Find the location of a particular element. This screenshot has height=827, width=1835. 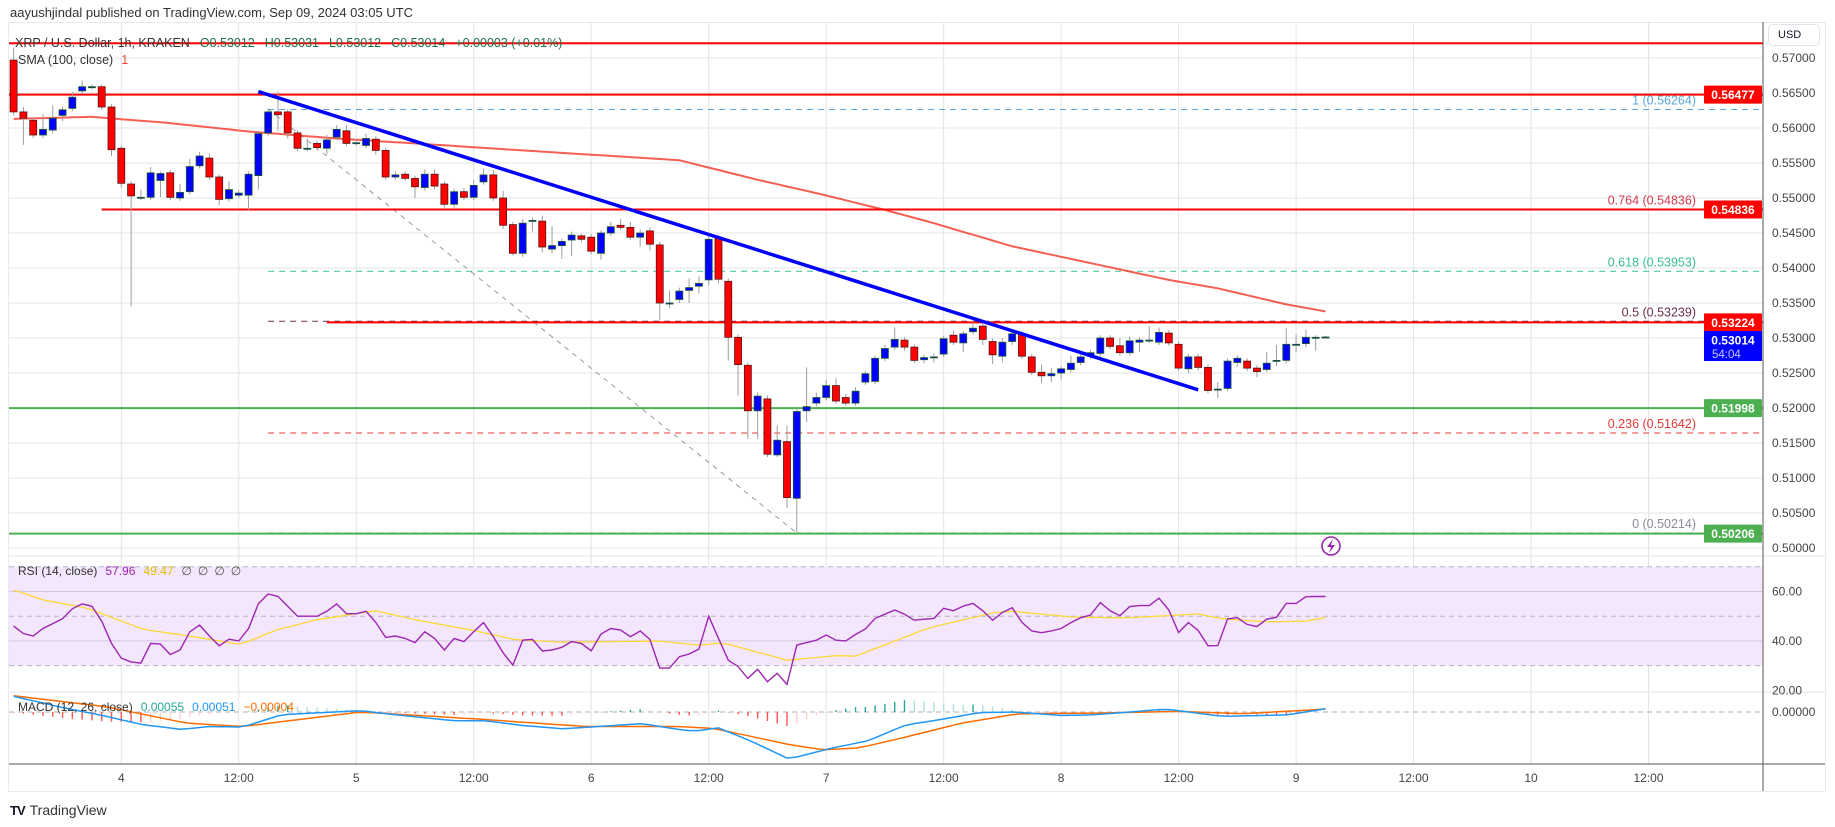

rsi-legend-line: RSI (14, close) 57.96 49.47 ∅ ∅ ∅ ∅ is located at coordinates (129, 571).